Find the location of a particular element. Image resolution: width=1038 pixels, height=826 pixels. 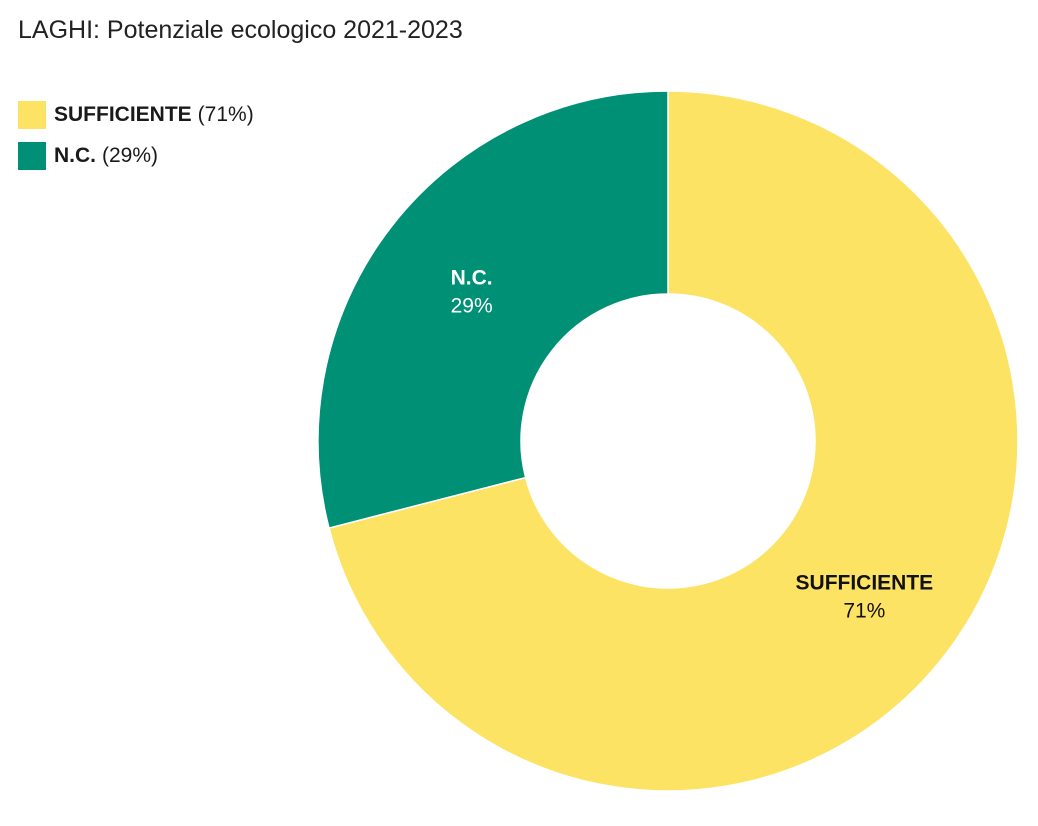

legend-label-sufficiente: SUFFICIENTE is located at coordinates (123, 114).